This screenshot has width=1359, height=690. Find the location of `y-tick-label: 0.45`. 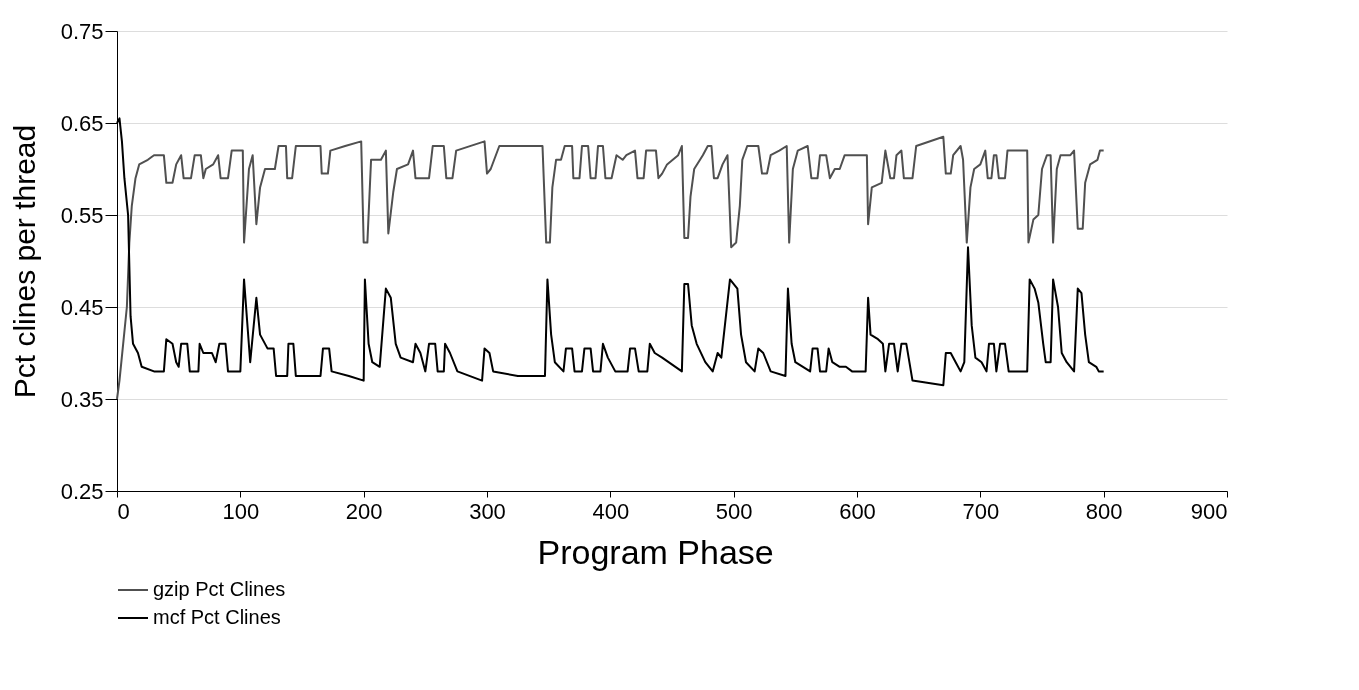

y-tick-label: 0.45 is located at coordinates (82, 307).